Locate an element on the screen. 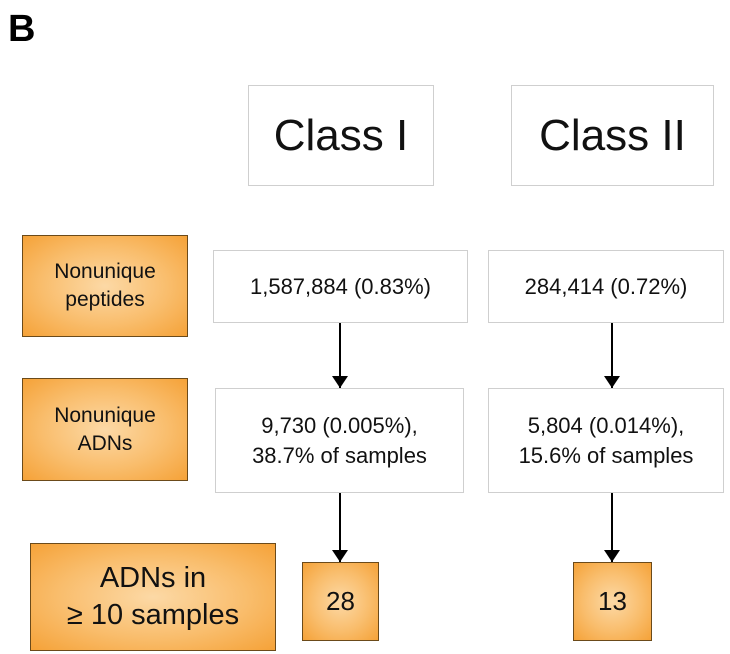 This screenshot has height=654, width=730. cell-line: 28 is located at coordinates (340, 601).